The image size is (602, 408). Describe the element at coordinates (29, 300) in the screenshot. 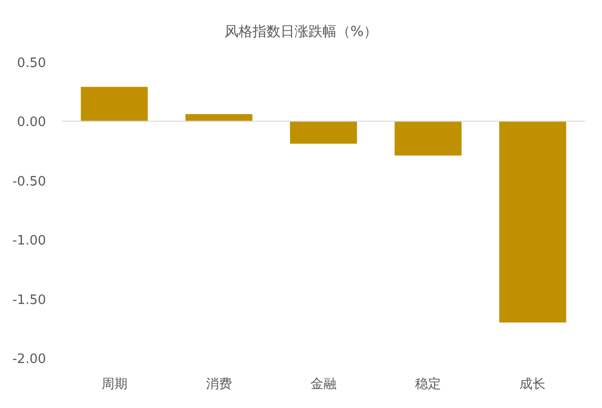

I see `y-tick-label: -1.50` at that location.